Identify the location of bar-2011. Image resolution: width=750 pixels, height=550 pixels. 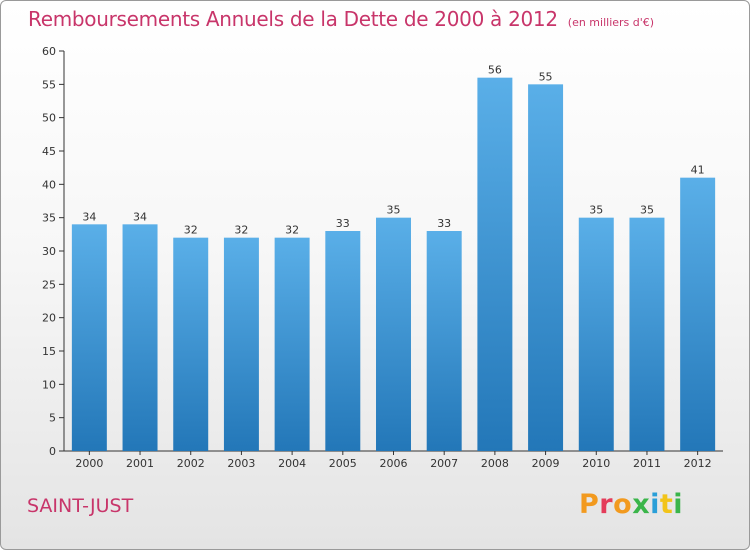
(647, 334).